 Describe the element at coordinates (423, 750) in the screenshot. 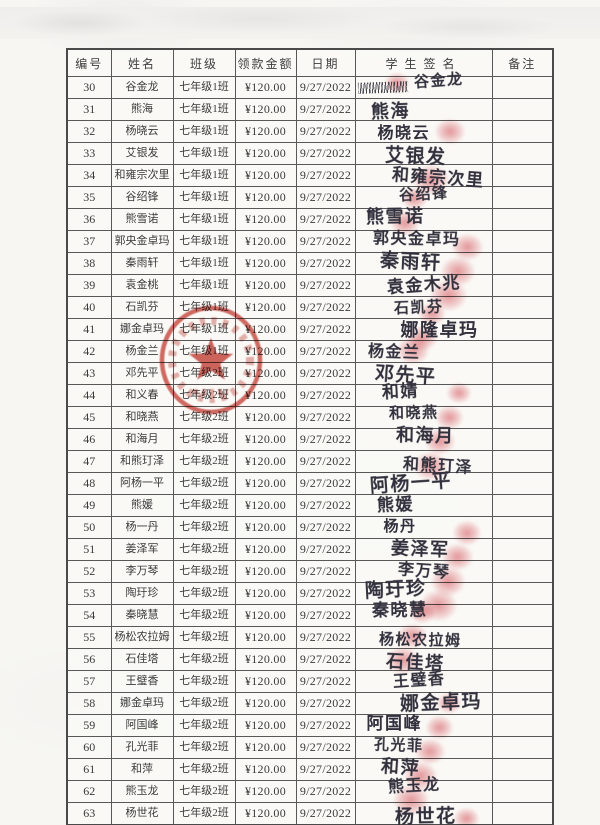

I see `cell-signature: 孔光菲` at that location.